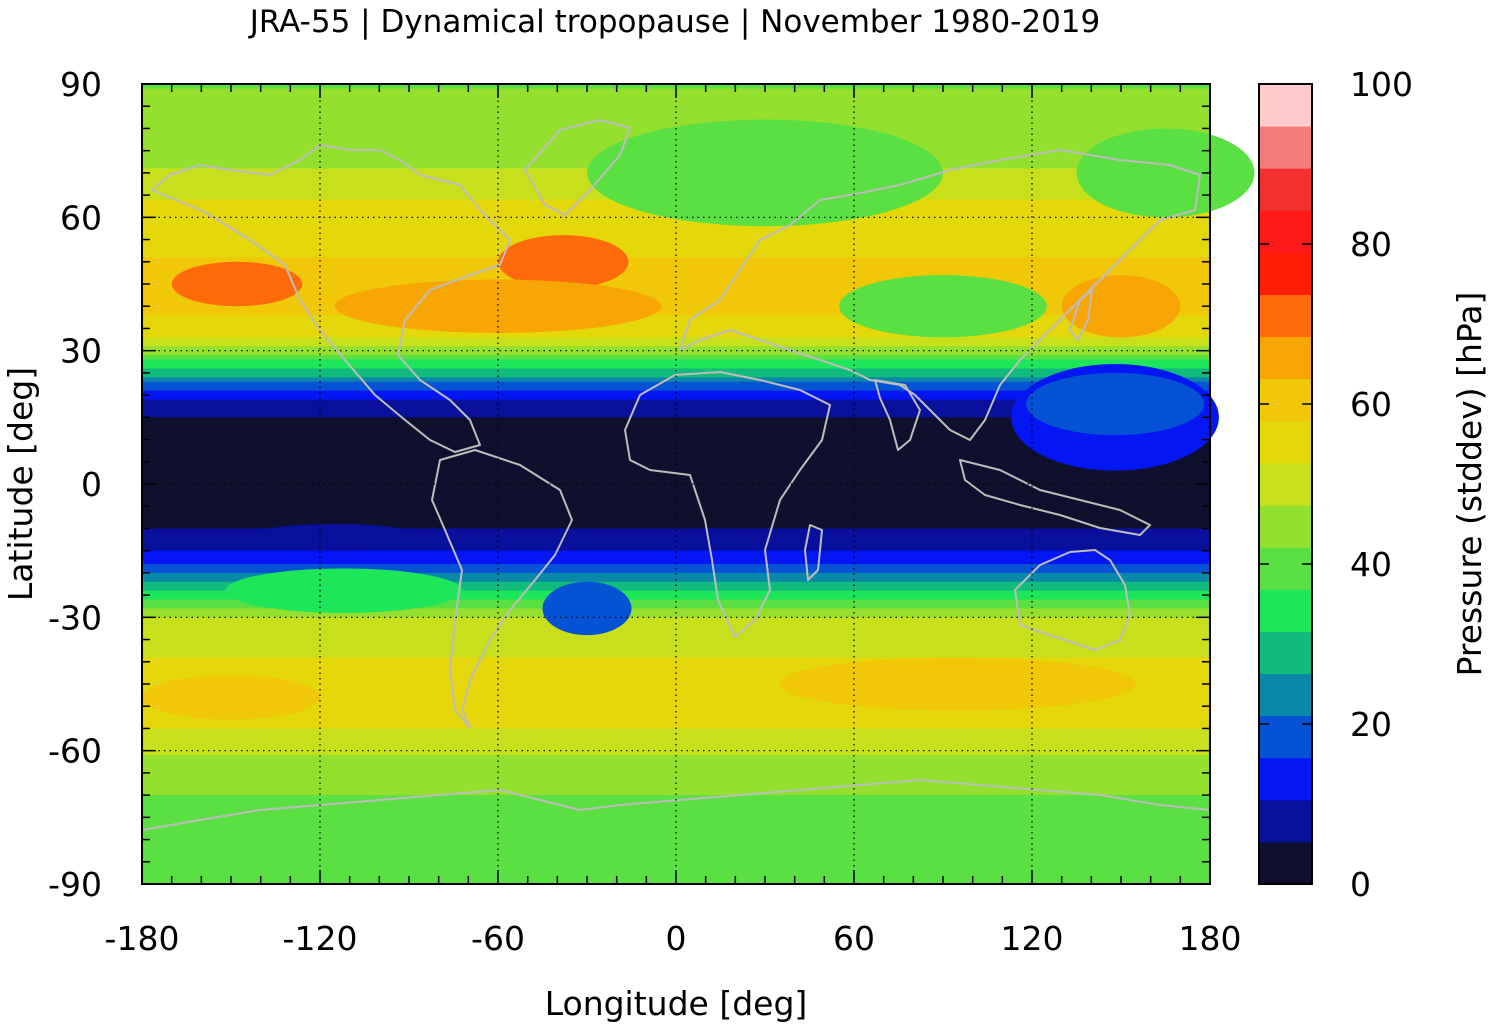 The image size is (1493, 1029). I want to click on x-axis-label: Longitude [deg], so click(676, 1003).